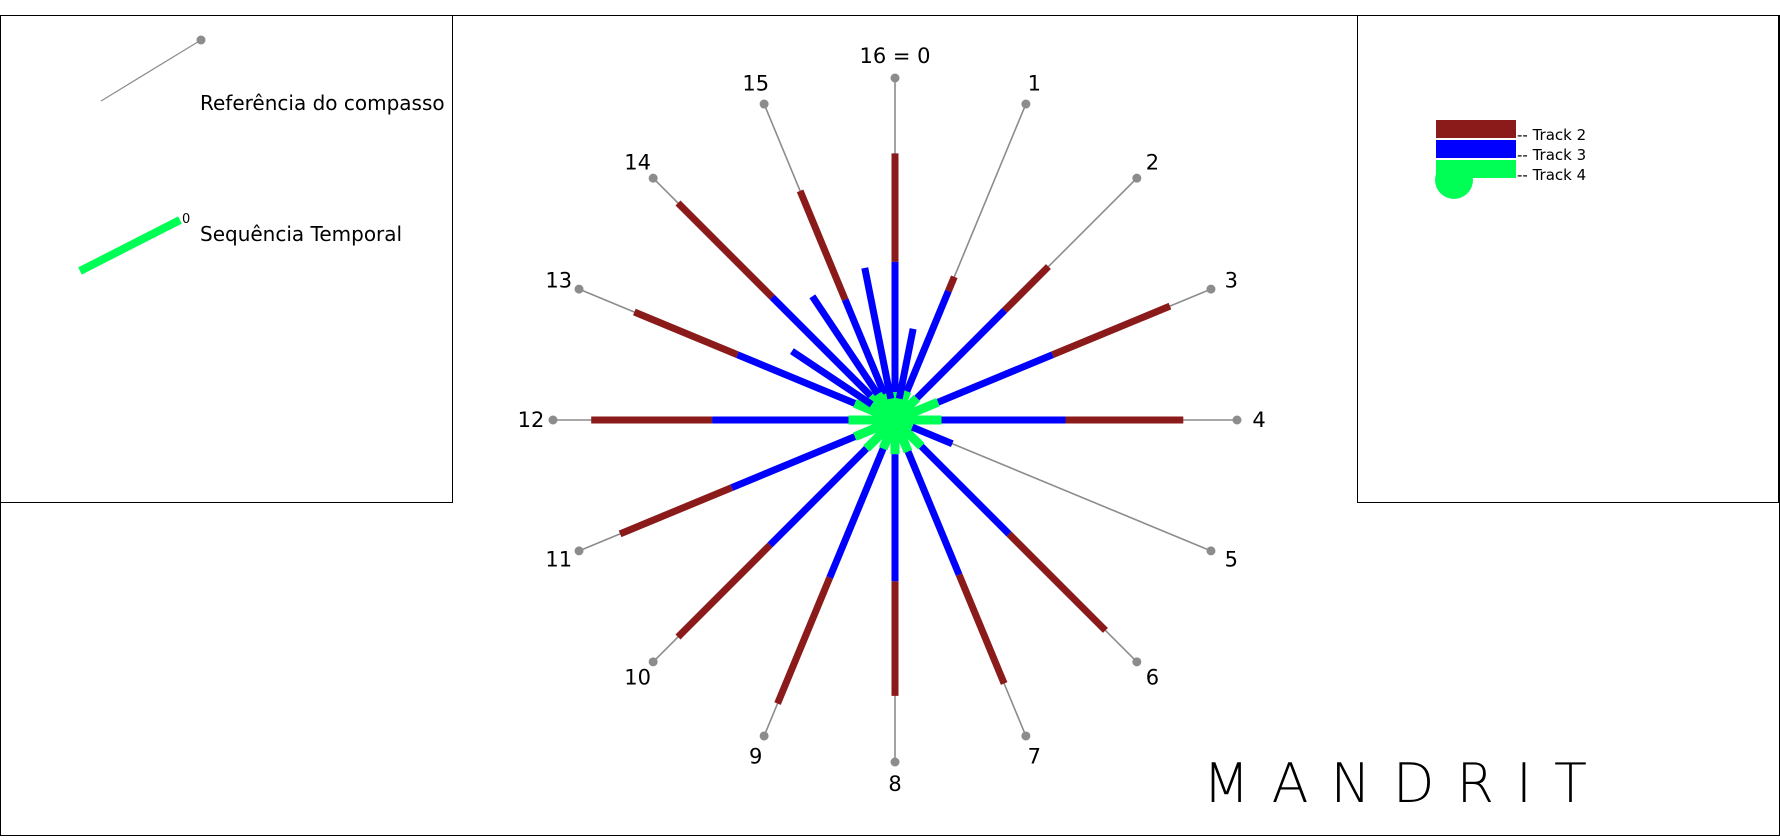  I want to click on compass-label-9: 9, so click(755, 756).